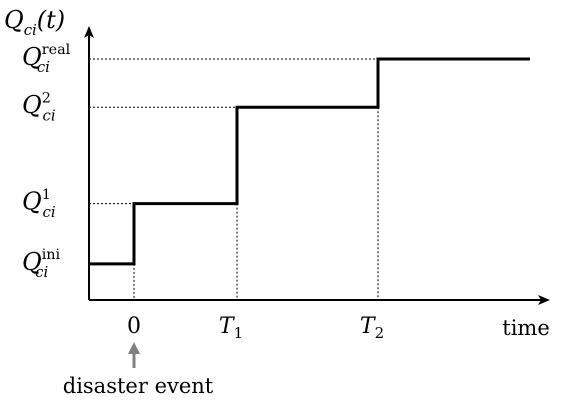  Describe the element at coordinates (138, 386) in the screenshot. I see `disaster-event-label: disaster event` at that location.